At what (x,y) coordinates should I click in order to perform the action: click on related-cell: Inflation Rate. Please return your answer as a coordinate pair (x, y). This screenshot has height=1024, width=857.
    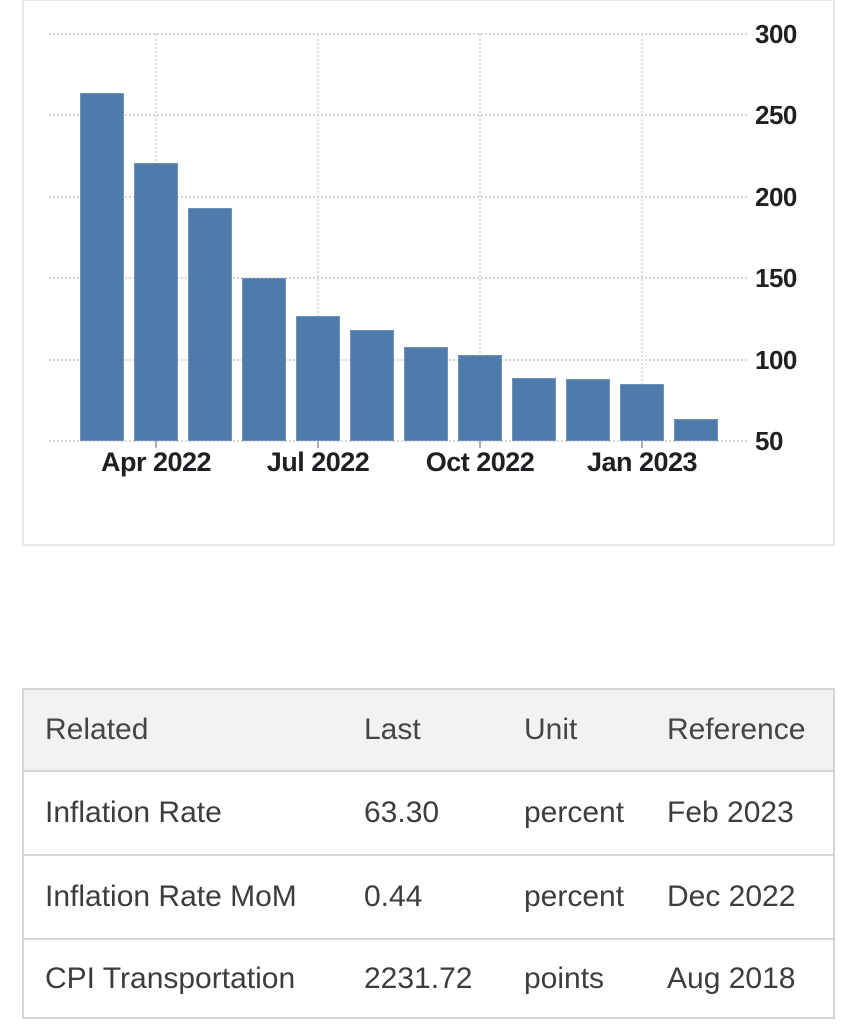
    Looking at the image, I should click on (133, 812).